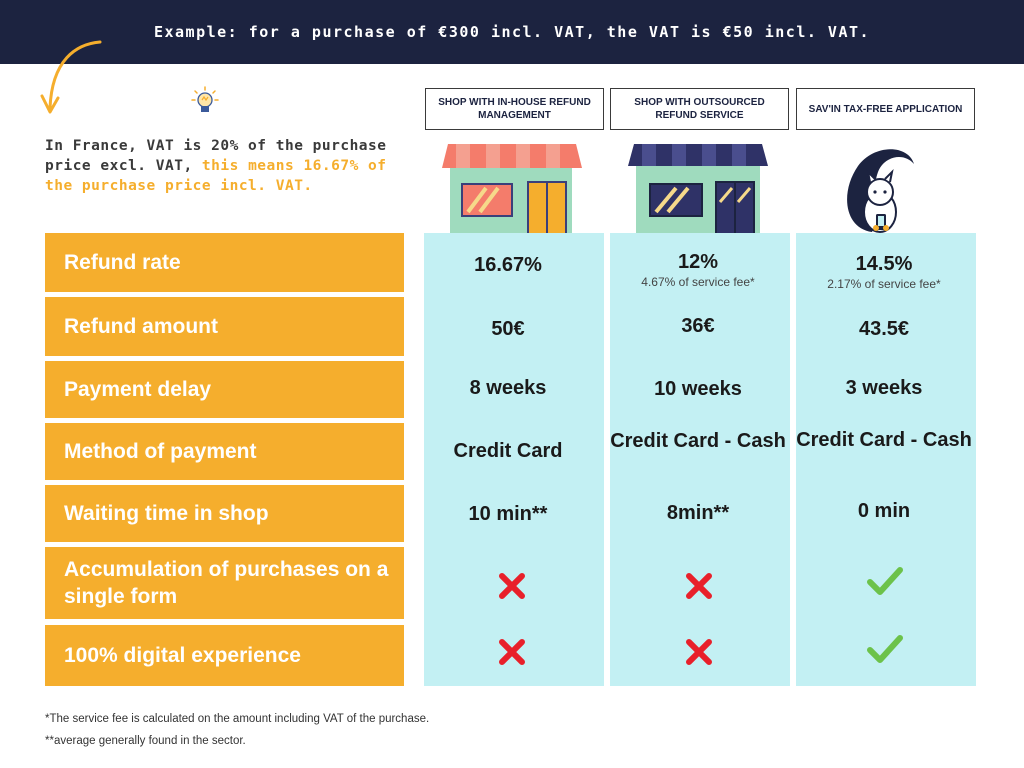 The height and width of the screenshot is (768, 1024). Describe the element at coordinates (71, 79) in the screenshot. I see `curved-arrow-icon` at that location.